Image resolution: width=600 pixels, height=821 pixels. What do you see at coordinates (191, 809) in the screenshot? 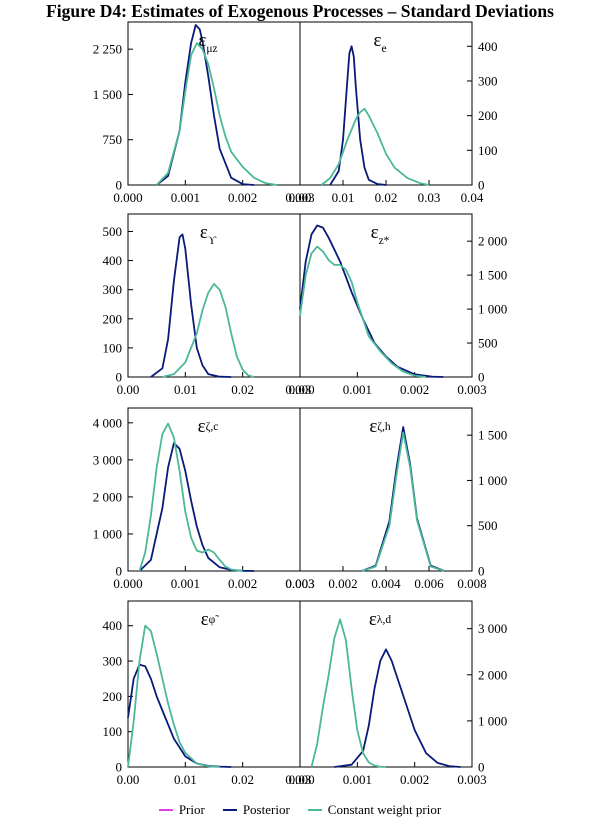
I see `legend-label-prior: Prior` at bounding box center [191, 809].